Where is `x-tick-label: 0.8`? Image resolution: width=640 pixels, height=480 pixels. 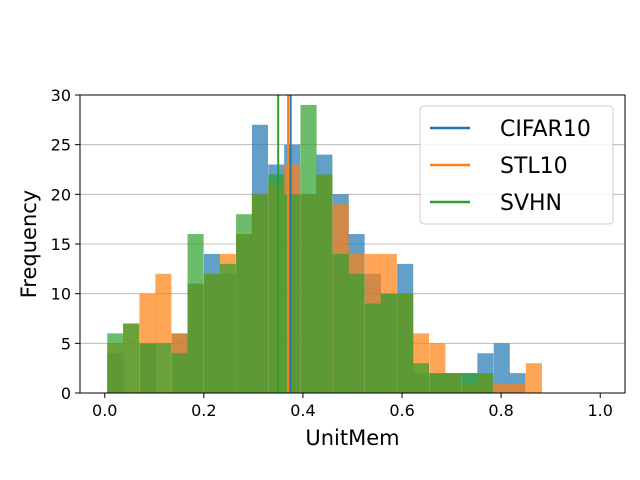
x-tick-label: 0.8 is located at coordinates (500, 410).